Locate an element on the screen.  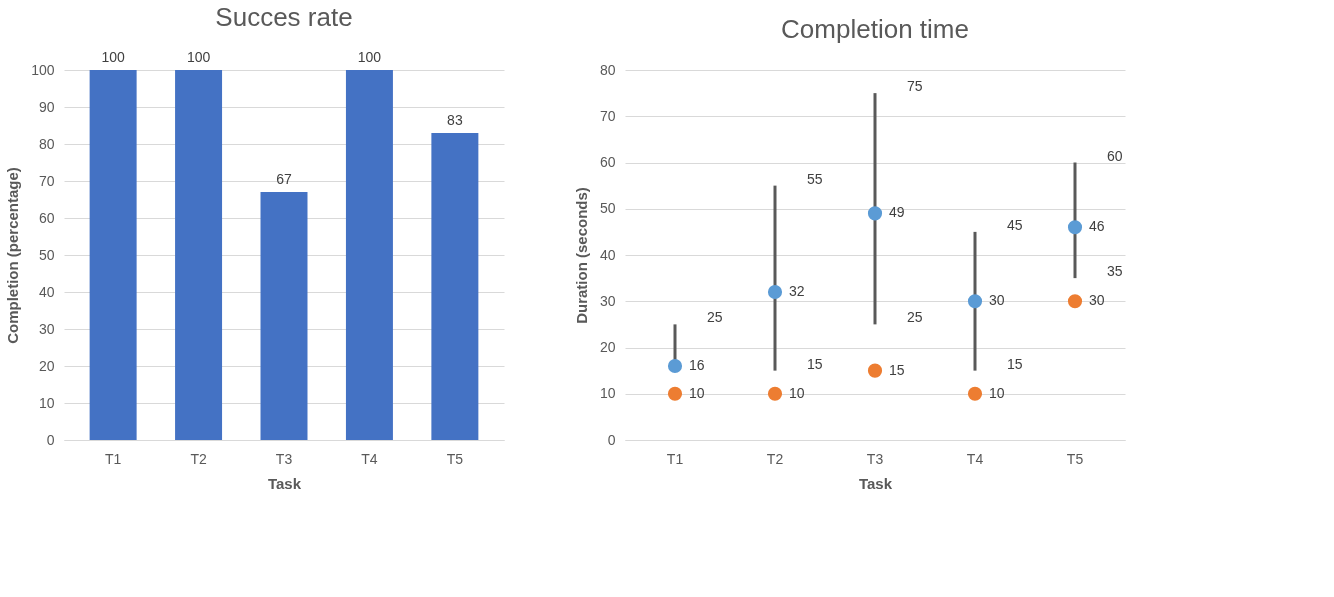
data-label: 15 is located at coordinates (897, 369).